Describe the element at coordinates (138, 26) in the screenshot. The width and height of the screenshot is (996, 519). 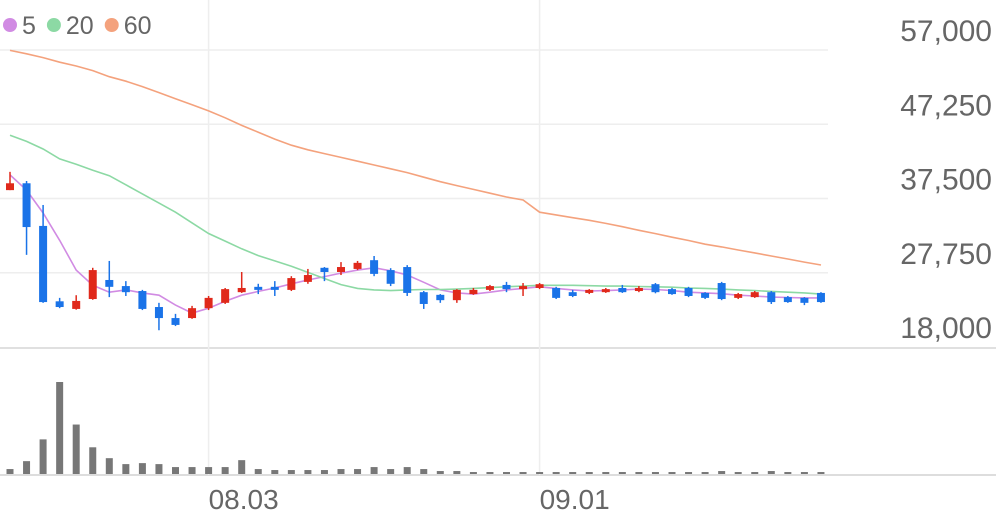
I see `legend-label: 60` at that location.